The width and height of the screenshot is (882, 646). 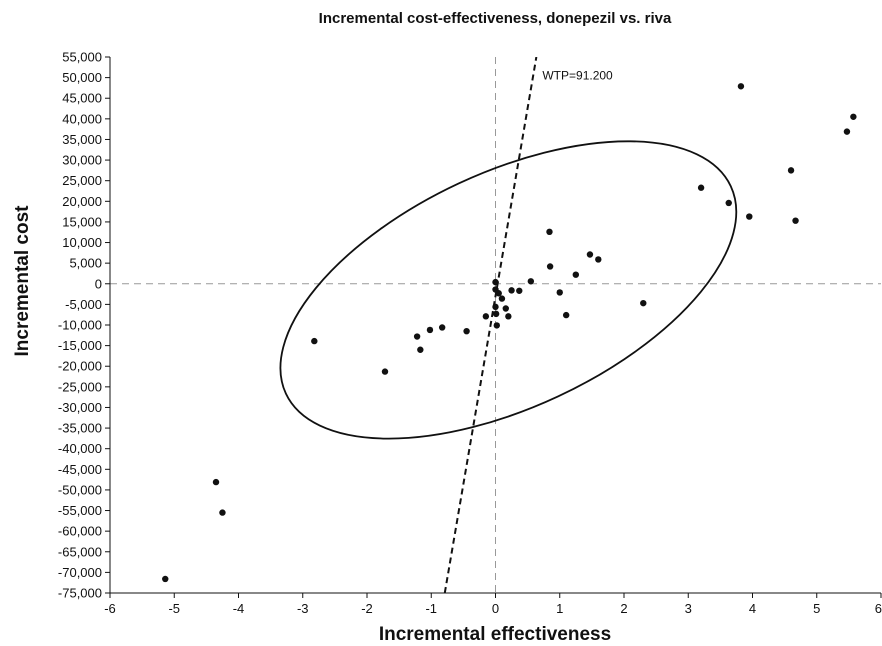 I want to click on y-tick-label: 35,000, so click(x=82, y=139).